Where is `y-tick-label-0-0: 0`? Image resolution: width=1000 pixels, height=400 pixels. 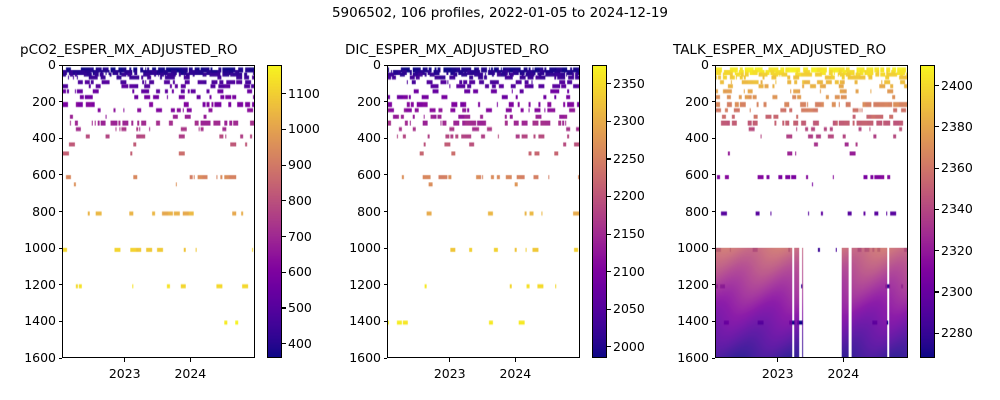
y-tick-label-0-0: 0 is located at coordinates (52, 64).